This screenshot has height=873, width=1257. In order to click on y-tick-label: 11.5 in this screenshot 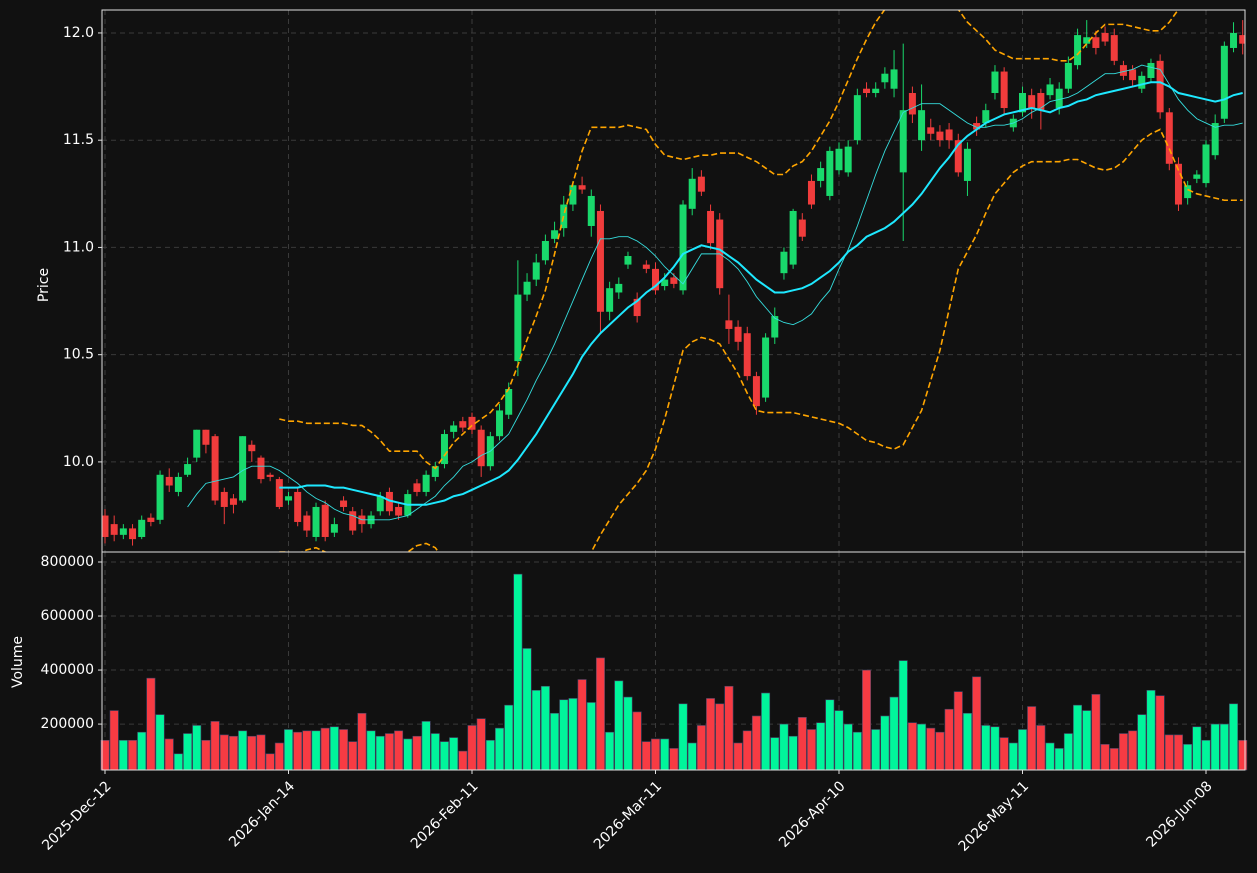, I will do `click(78, 140)`.